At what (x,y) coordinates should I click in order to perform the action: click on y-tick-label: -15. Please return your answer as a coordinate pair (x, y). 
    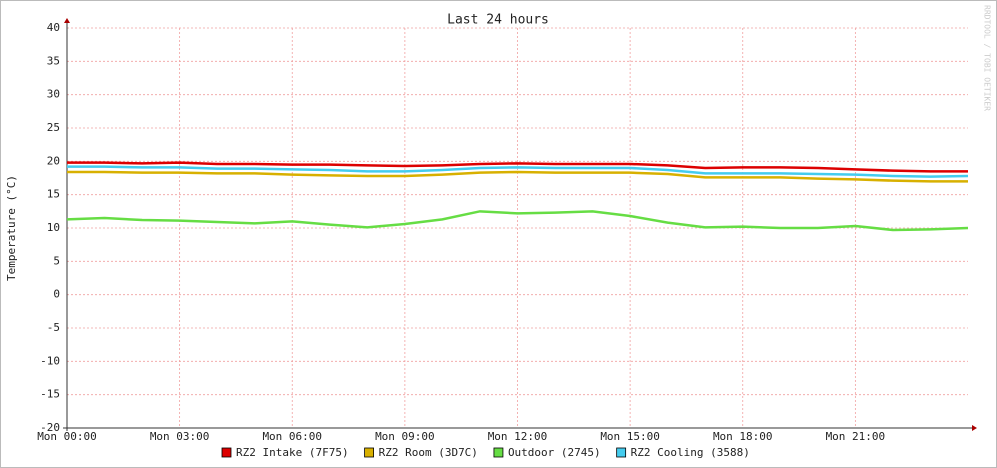
    Looking at the image, I should click on (50, 394).